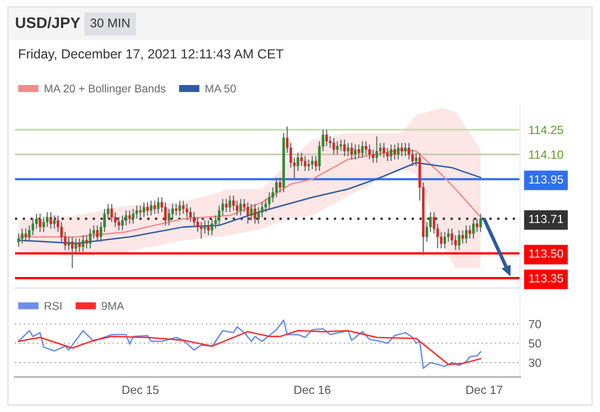 The height and width of the screenshot is (412, 600). I want to click on y-tick-label: 30, so click(535, 362).